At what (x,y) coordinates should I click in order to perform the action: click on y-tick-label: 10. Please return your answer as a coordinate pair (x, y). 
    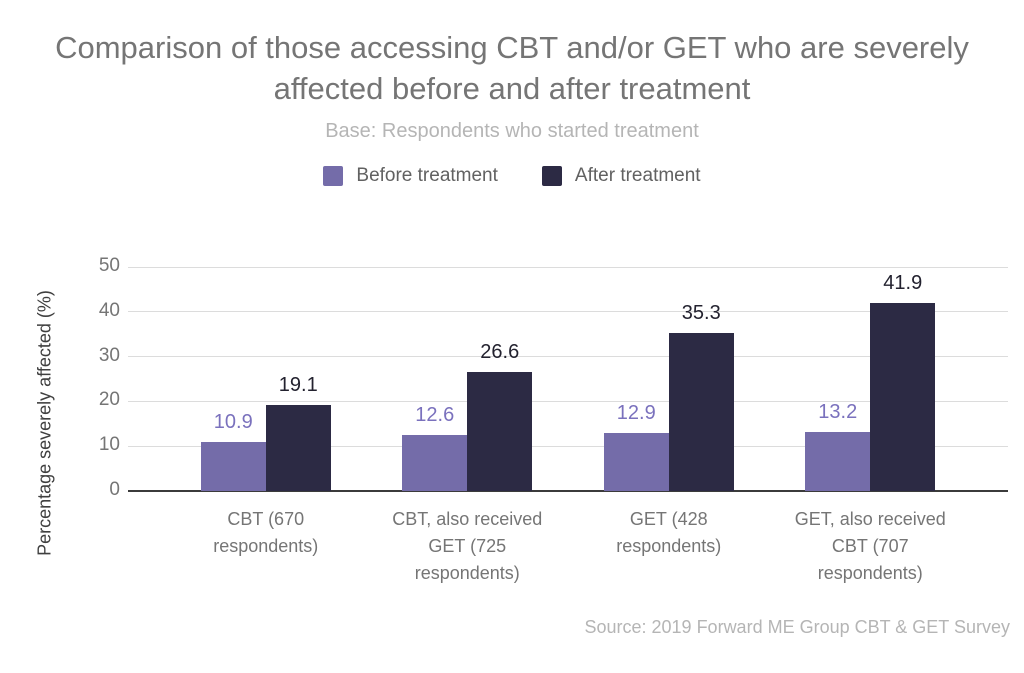
    Looking at the image, I should click on (109, 445).